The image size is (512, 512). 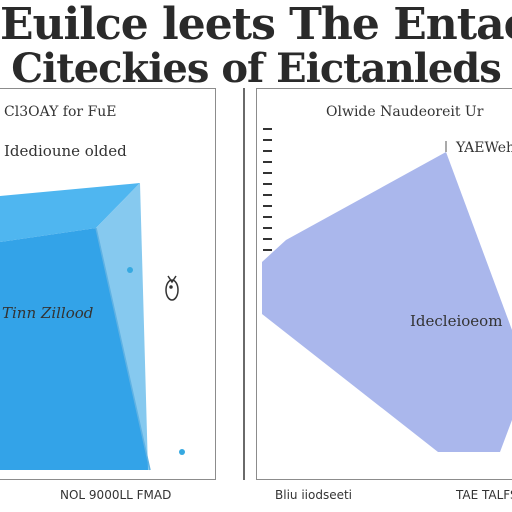 What do you see at coordinates (405, 112) in the screenshot?
I see `right-label-top: Olwide Naudeoreit Ur` at bounding box center [405, 112].